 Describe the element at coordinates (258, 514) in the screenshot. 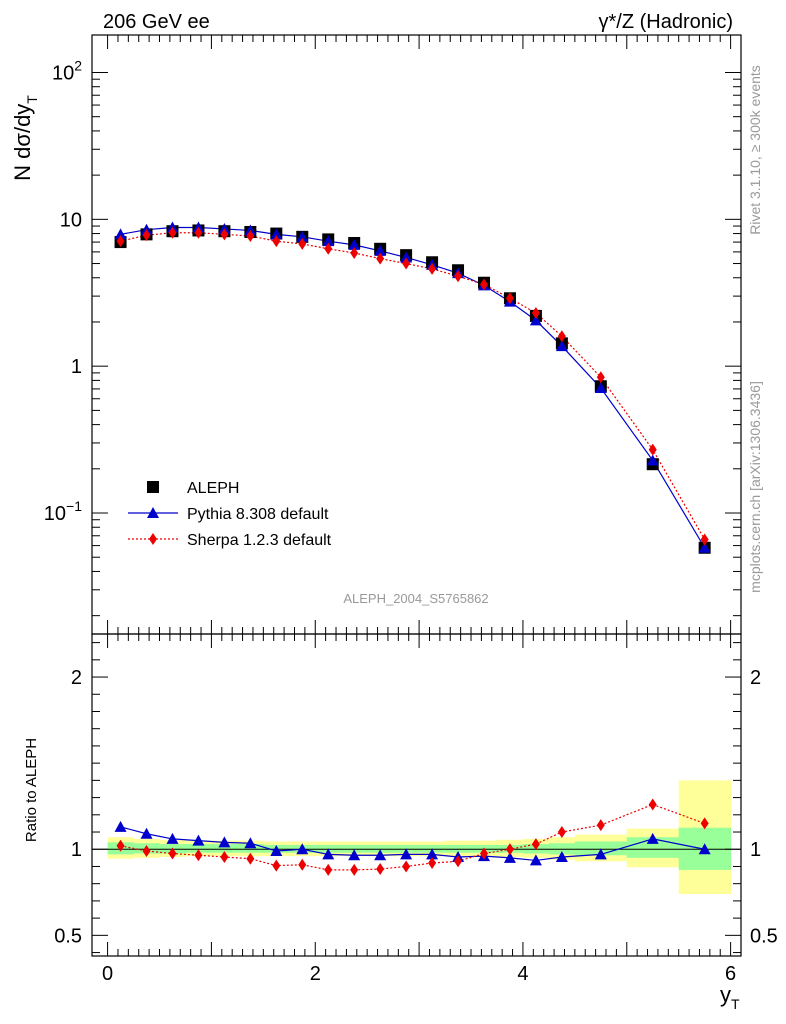

I see `legend-label-pythia: Pythia 8.308 default` at that location.